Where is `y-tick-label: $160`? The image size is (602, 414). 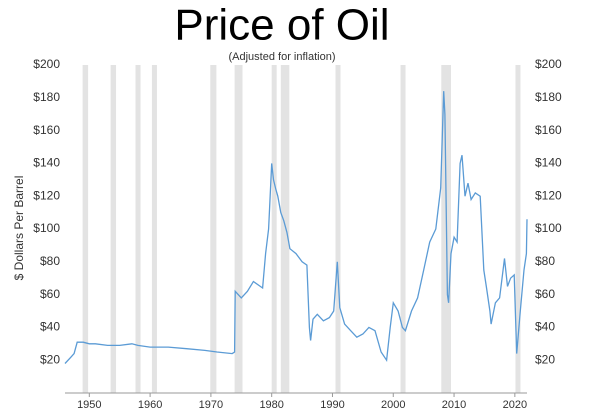 y-tick-label: $160 is located at coordinates (46, 130).